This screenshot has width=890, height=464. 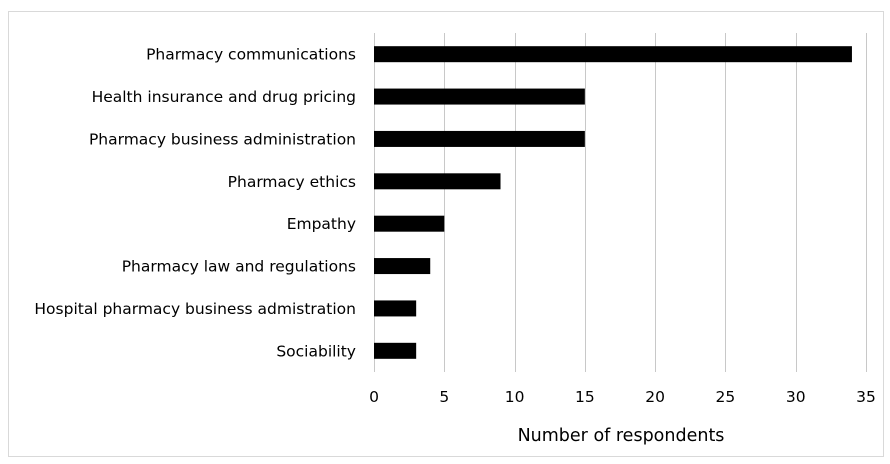 I want to click on x-tick-label: 15, so click(x=585, y=397).